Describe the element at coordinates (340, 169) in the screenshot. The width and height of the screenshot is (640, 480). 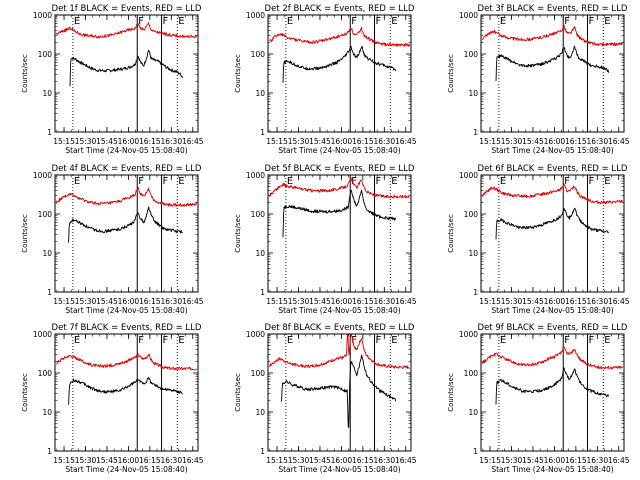
I see `panel-title: Det 5f BLACK = Events, RED = LLD` at that location.